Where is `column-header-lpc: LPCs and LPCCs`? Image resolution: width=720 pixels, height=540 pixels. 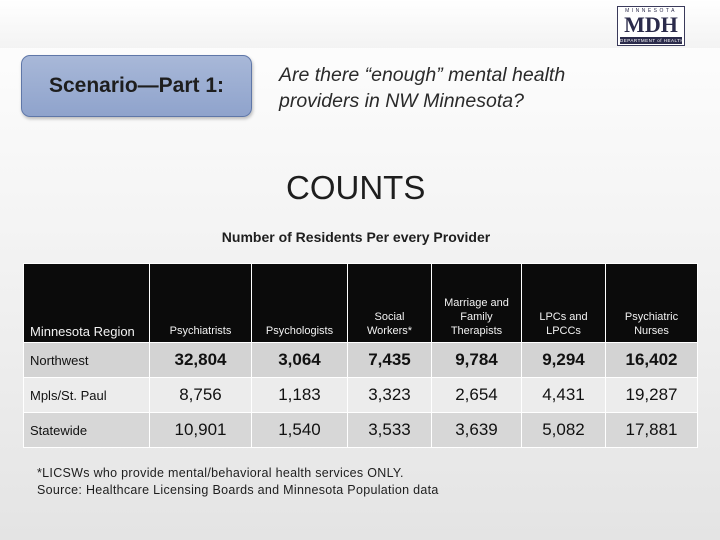 column-header-lpc: LPCs and LPCCs is located at coordinates (563, 303).